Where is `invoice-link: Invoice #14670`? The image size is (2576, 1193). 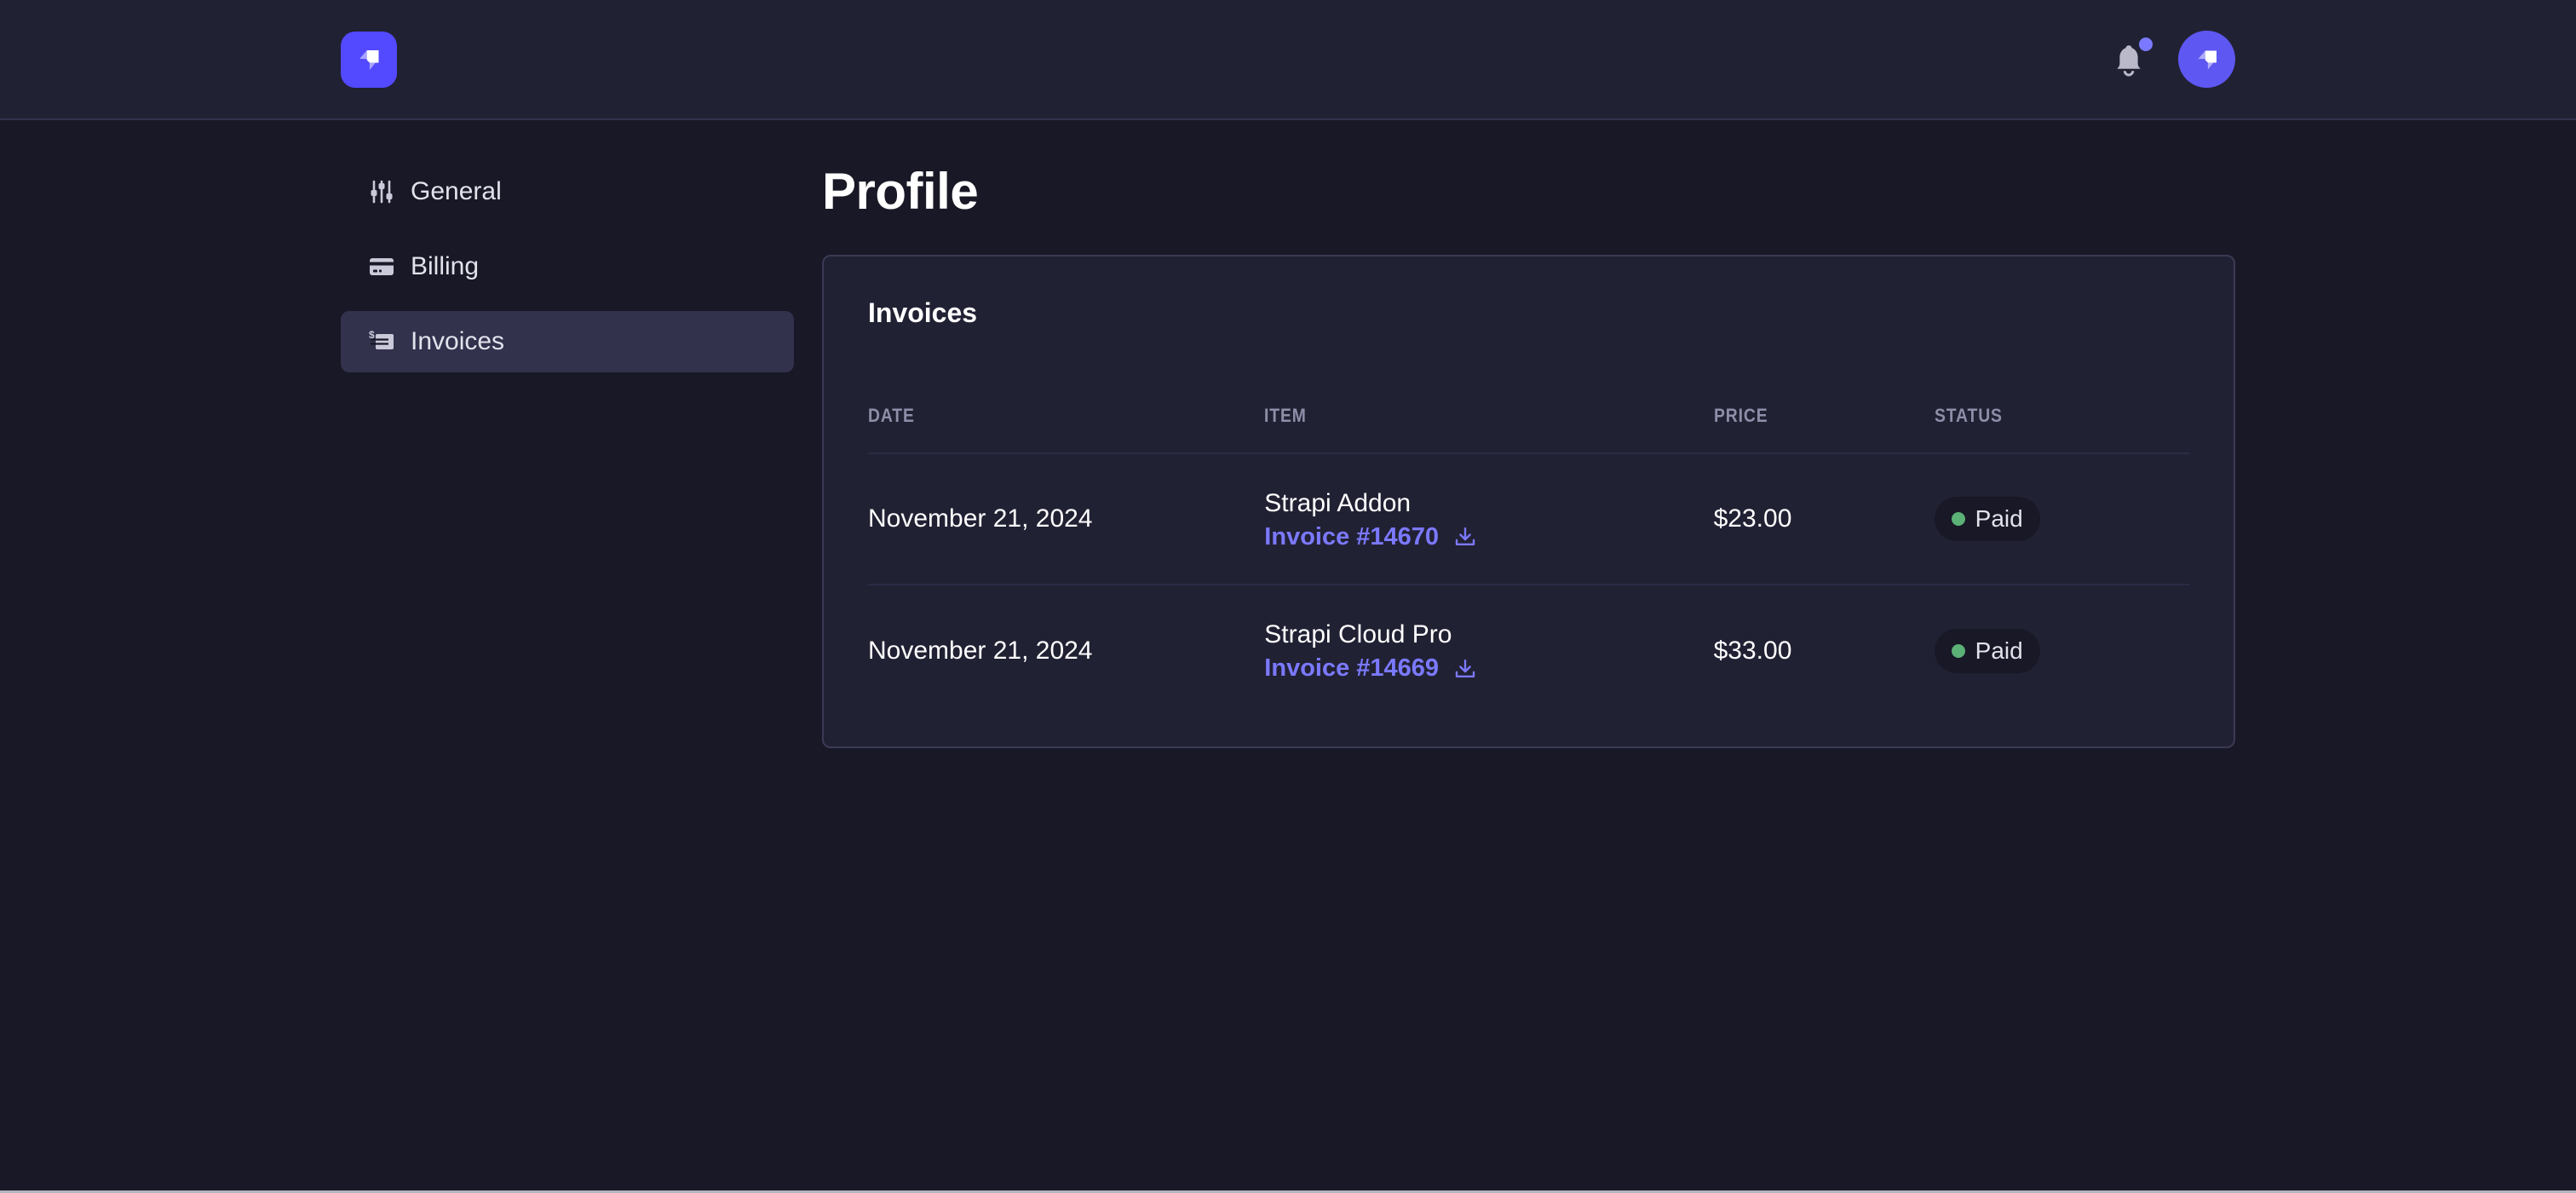 invoice-link: Invoice #14670 is located at coordinates (1352, 536).